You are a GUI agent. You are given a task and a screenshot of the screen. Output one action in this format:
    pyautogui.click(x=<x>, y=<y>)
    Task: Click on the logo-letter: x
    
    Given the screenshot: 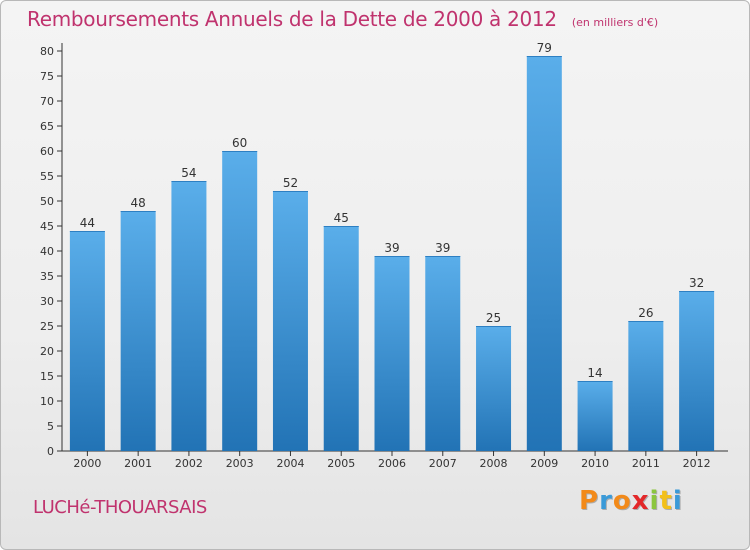 What is the action you would take?
    pyautogui.click(x=640, y=501)
    